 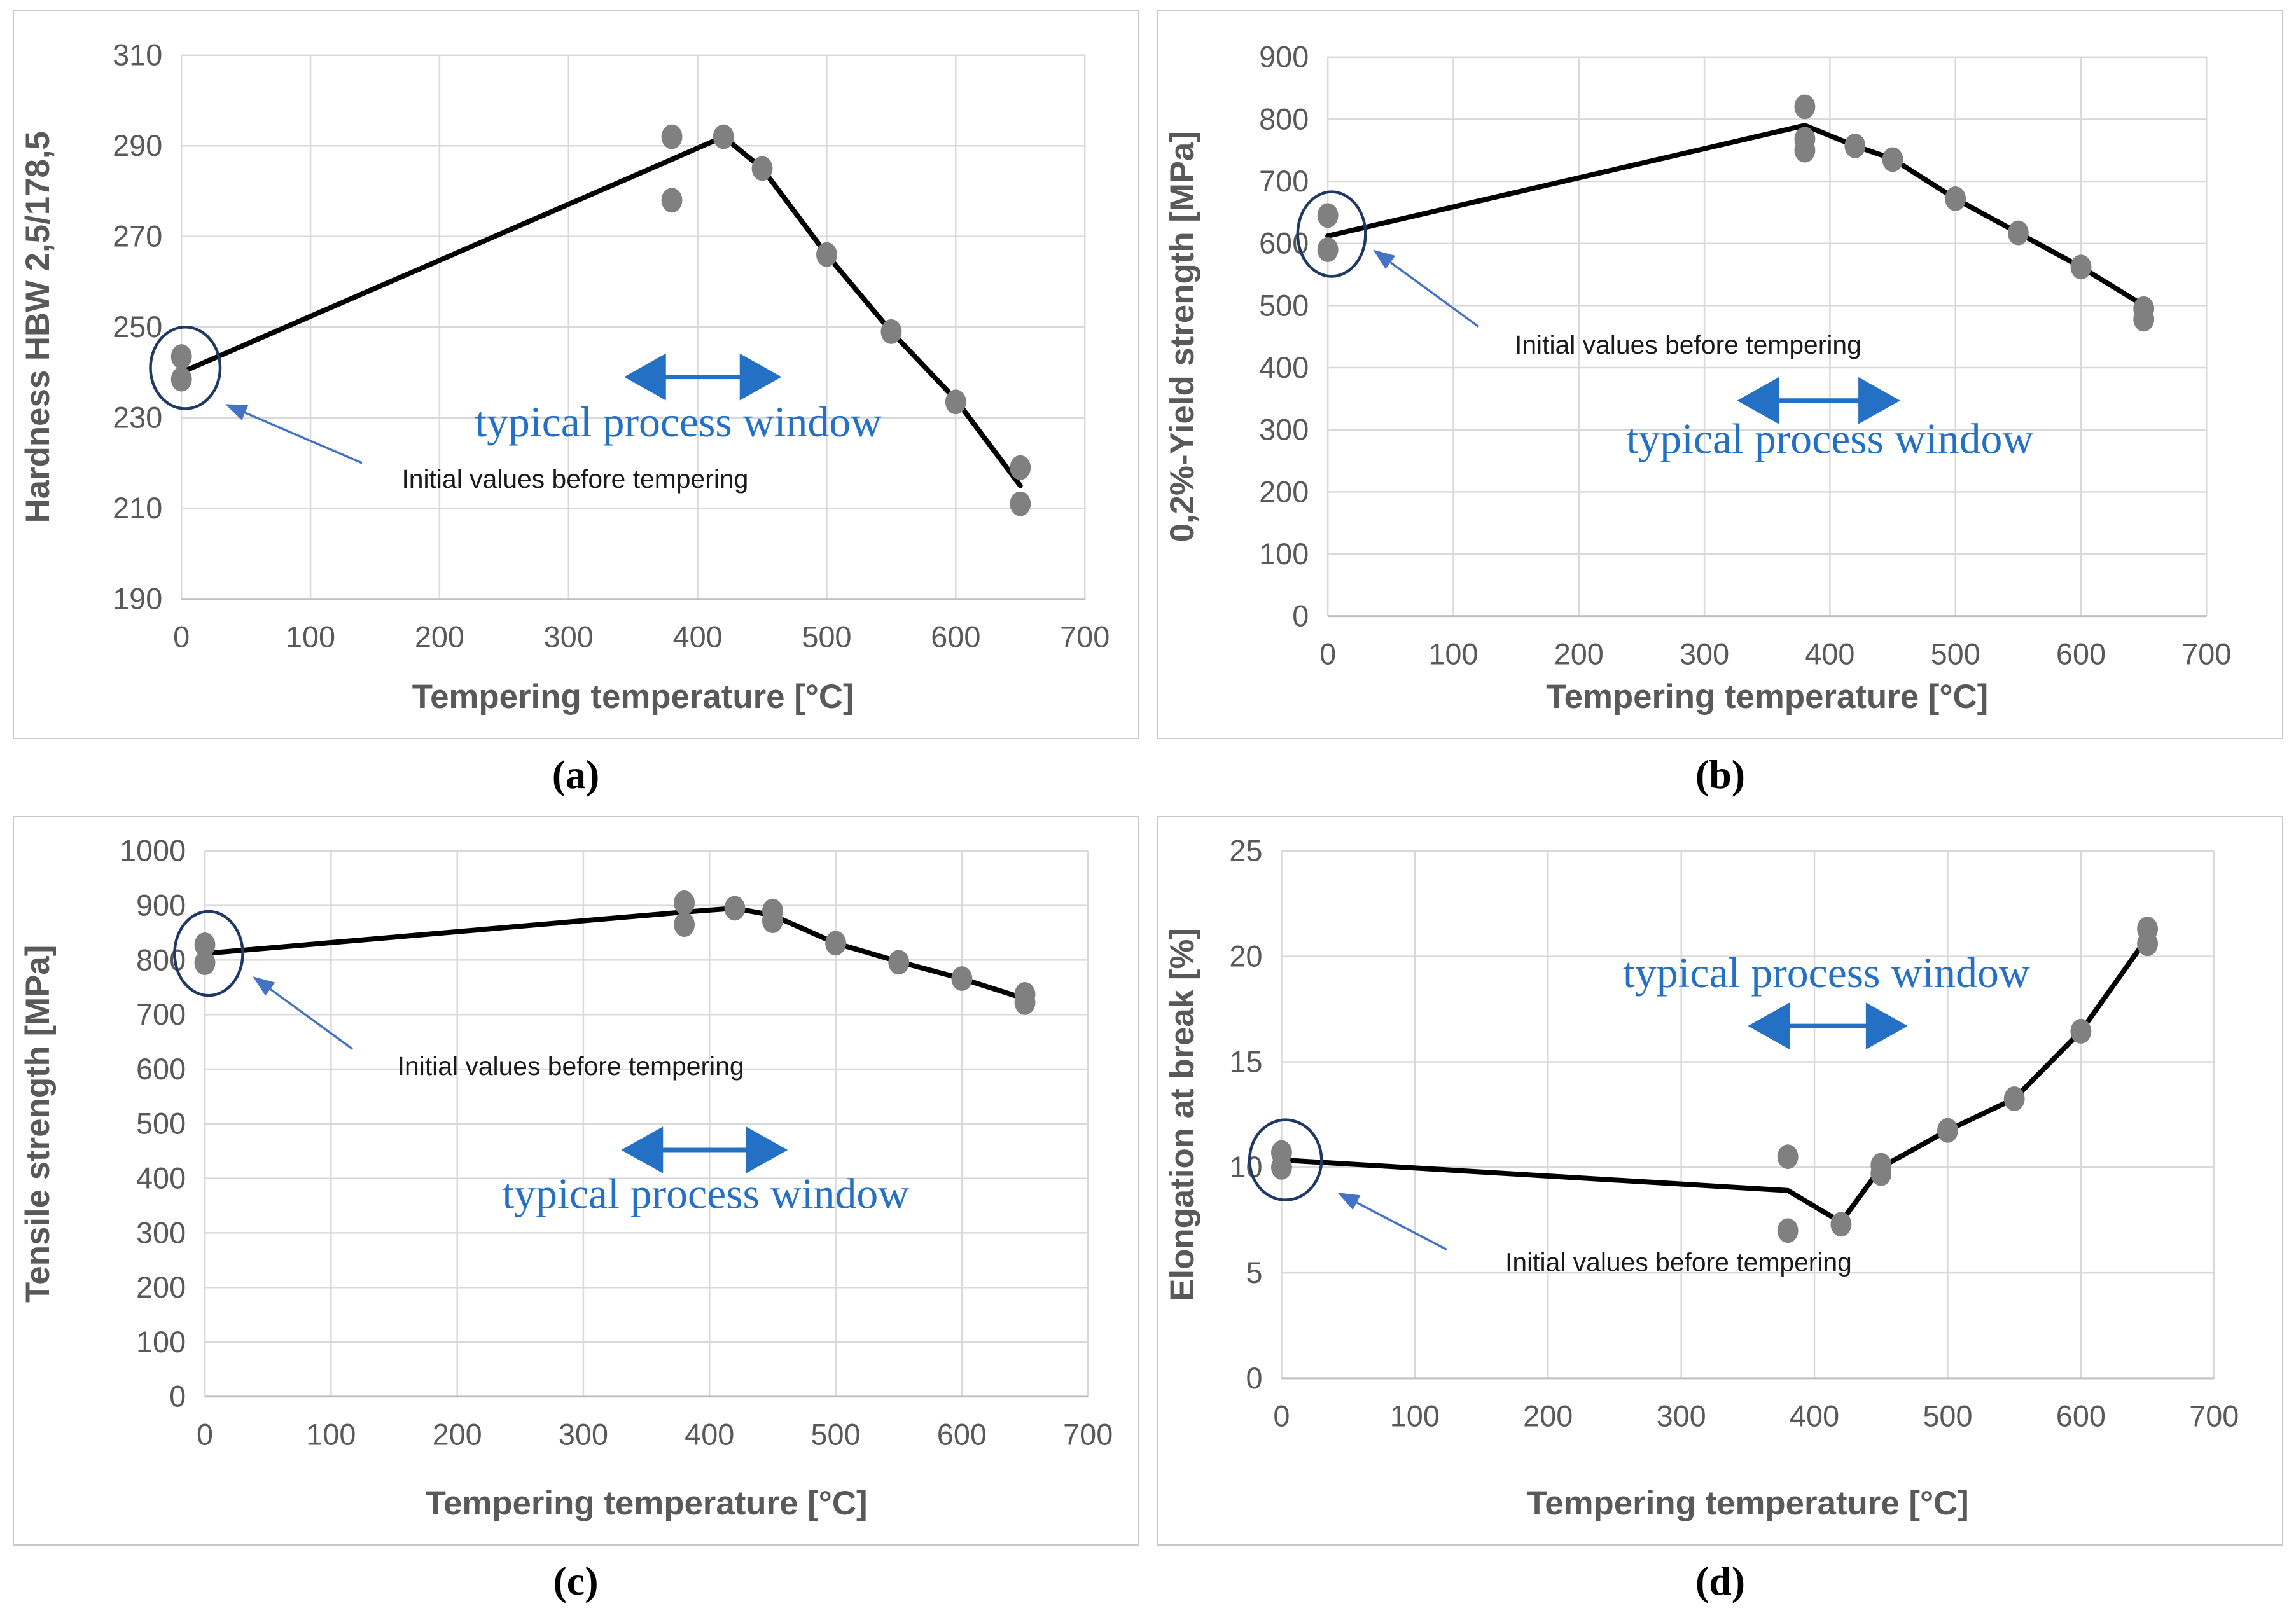 What do you see at coordinates (576, 775) in the screenshot?
I see `panel-label-a: (a)` at bounding box center [576, 775].